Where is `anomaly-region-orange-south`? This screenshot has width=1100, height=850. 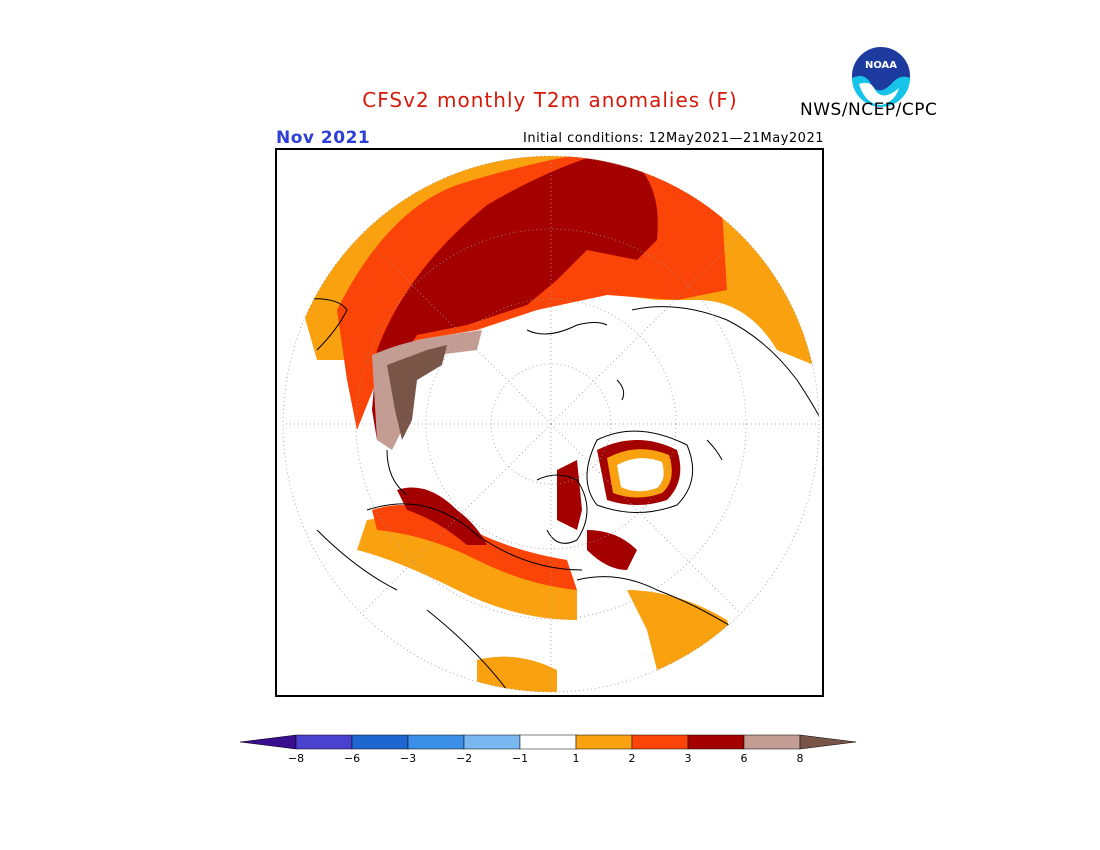 anomaly-region-orange-south is located at coordinates (467, 569).